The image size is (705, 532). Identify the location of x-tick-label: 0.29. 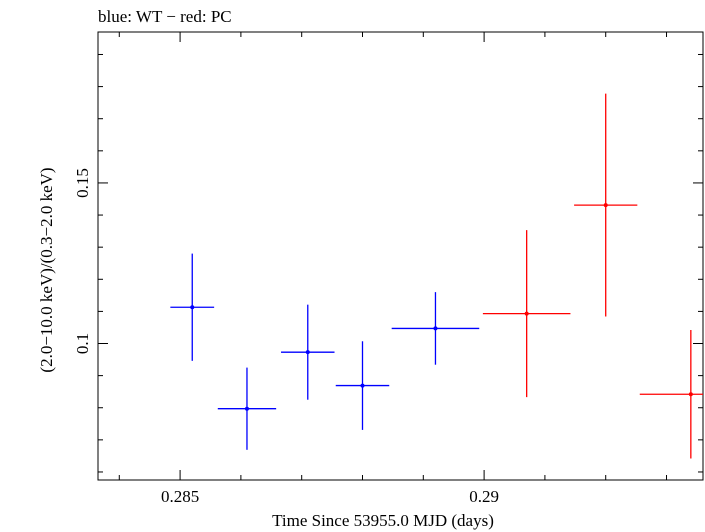
(484, 496).